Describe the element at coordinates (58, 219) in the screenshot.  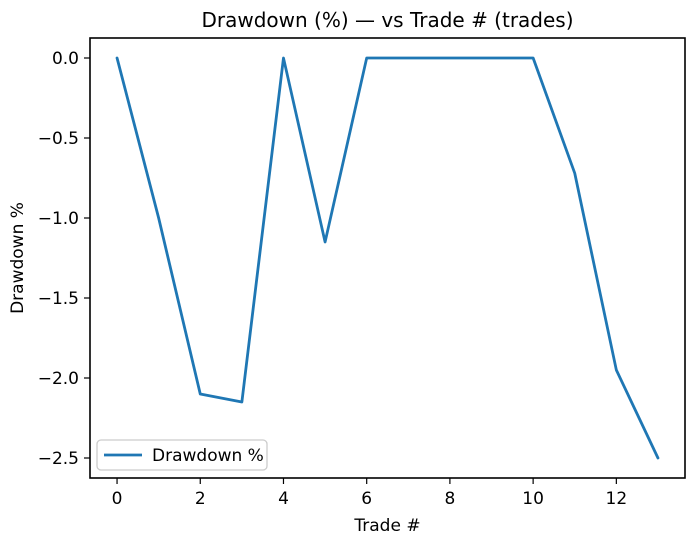
I see `y-tick-label: −1.0` at that location.